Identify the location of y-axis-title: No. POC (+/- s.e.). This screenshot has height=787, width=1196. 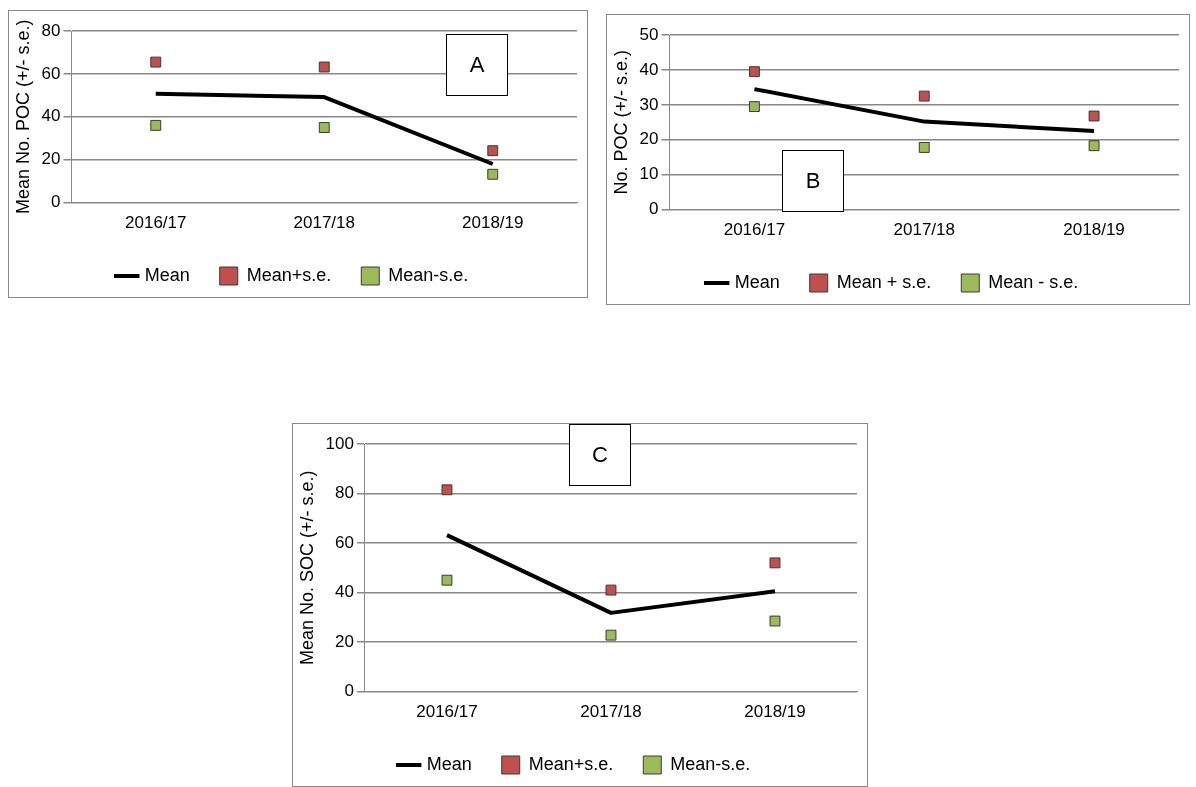
(620, 122).